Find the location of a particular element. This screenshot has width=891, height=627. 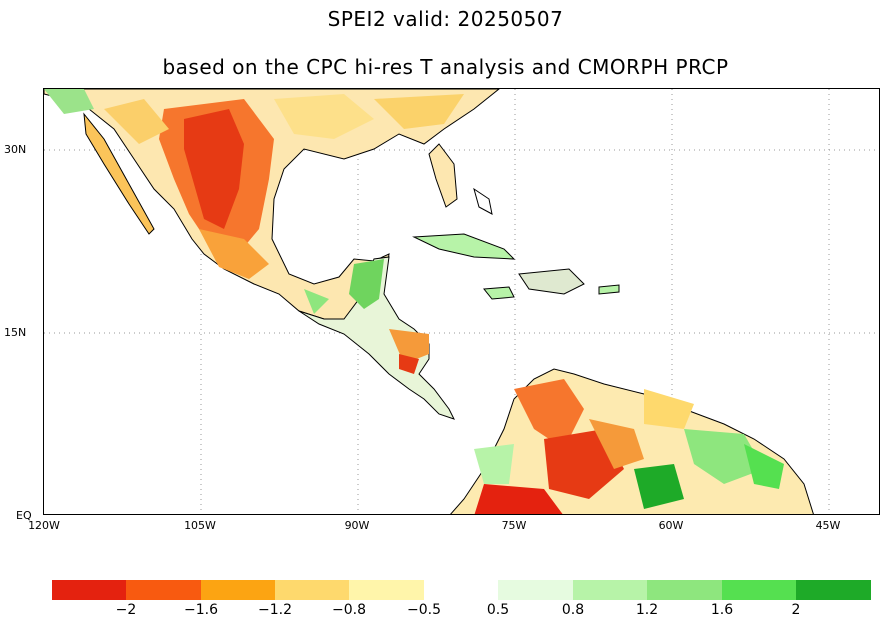

colorbar-label: 1.6 is located at coordinates (722, 610).